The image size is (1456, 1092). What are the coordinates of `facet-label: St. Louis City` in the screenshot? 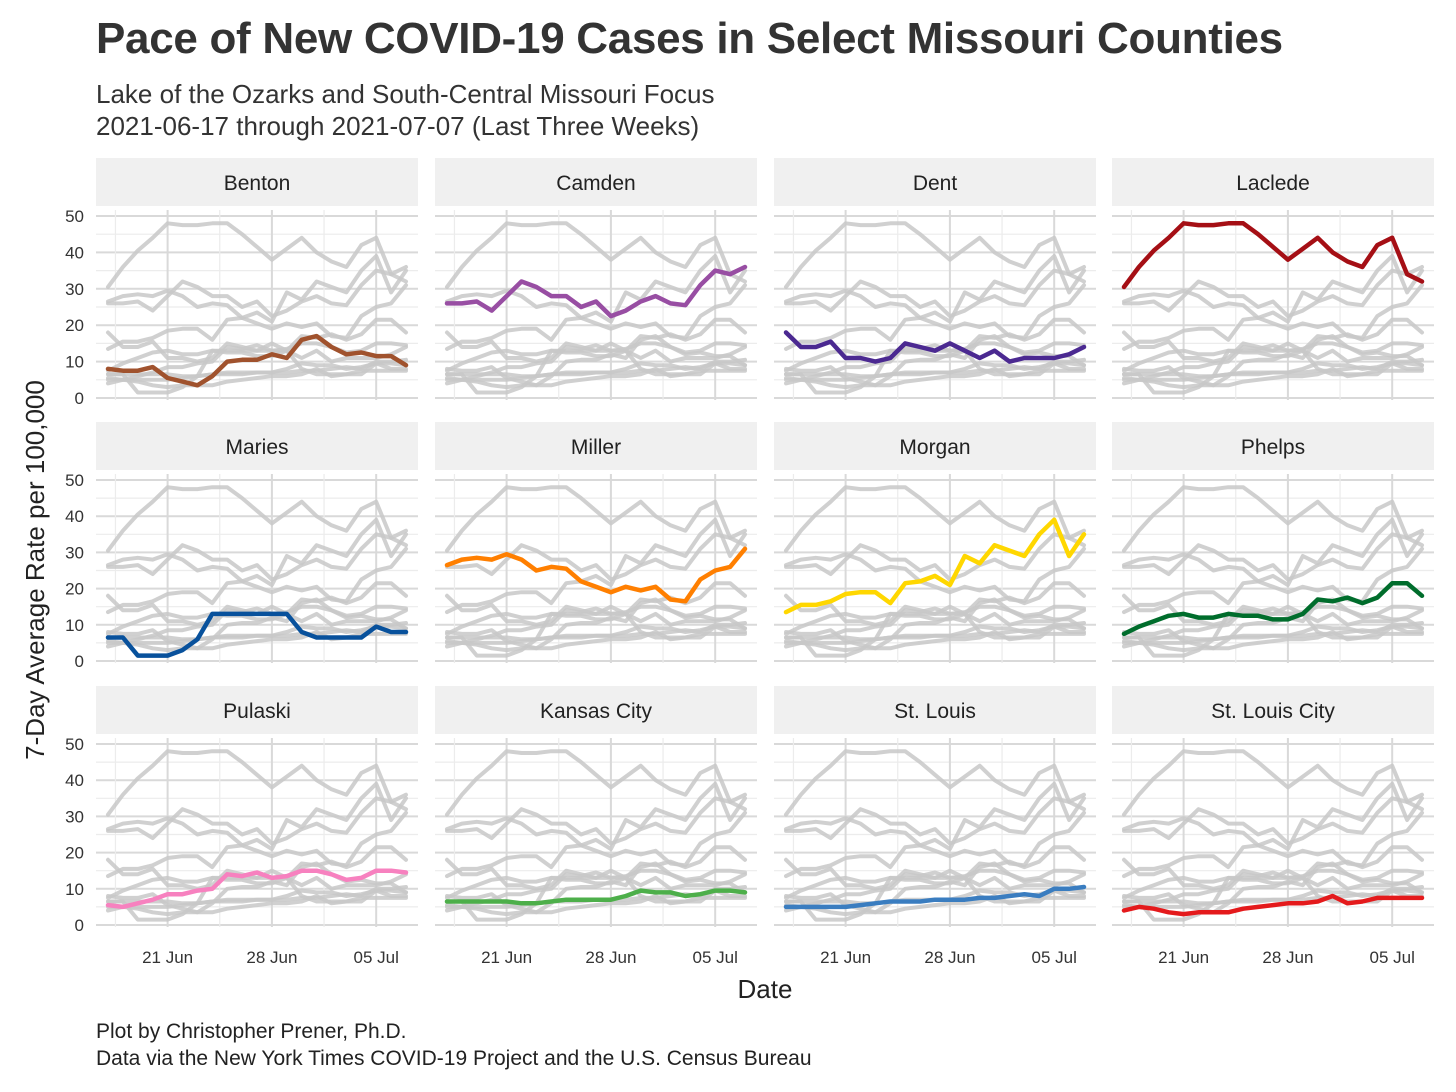 It's located at (1273, 711).